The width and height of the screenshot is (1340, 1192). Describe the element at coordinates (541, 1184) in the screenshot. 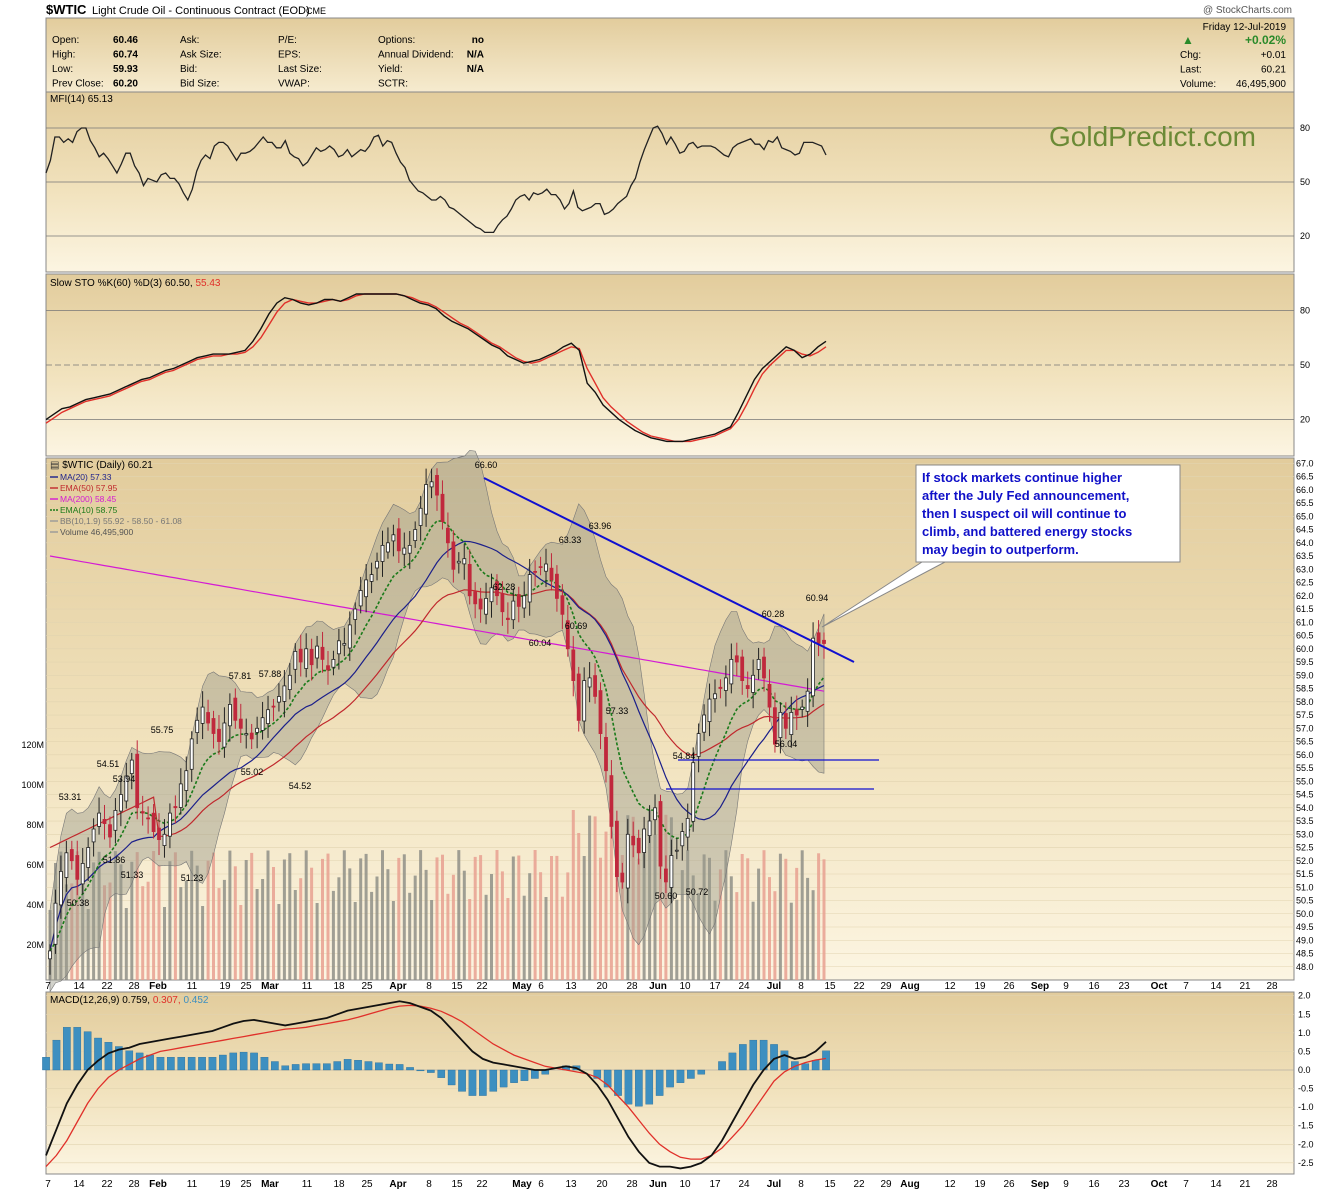

I see `x-tick-label: 6` at that location.